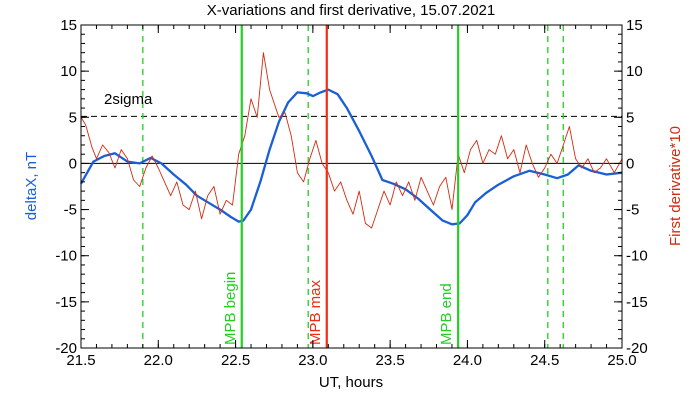 Image resolution: width=700 pixels, height=400 pixels. I want to click on sigma-label: 2sigma, so click(128, 99).